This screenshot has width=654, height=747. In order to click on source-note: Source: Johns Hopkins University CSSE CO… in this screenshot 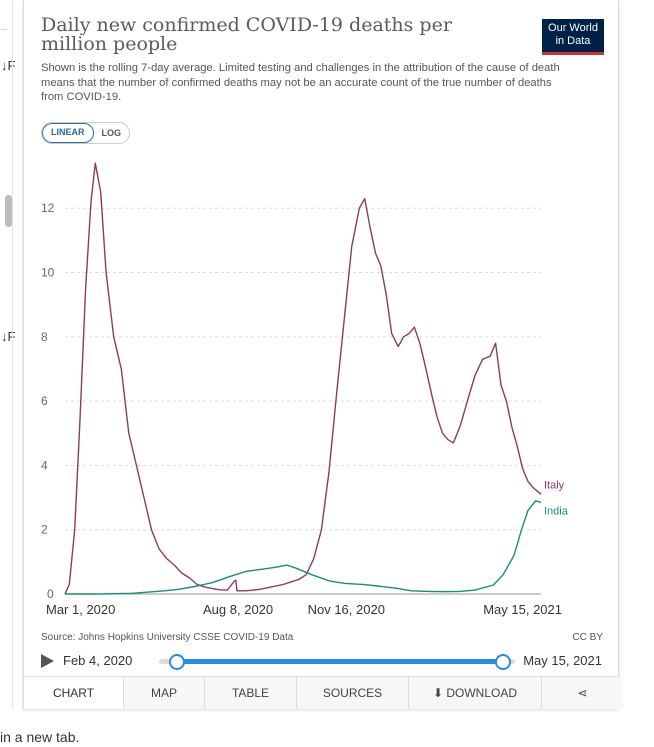, I will do `click(167, 637)`.